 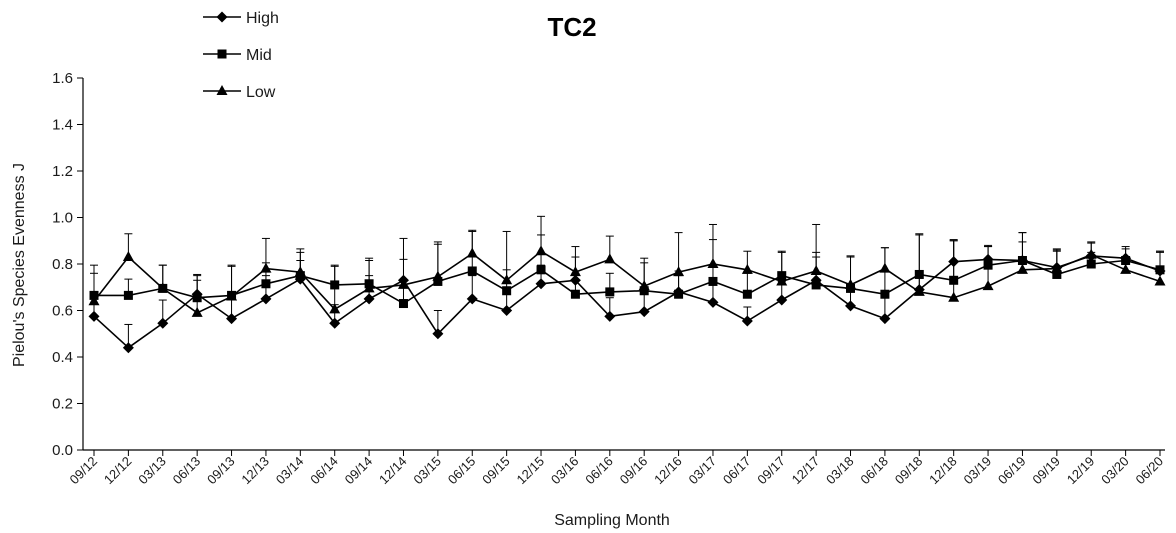 I want to click on x-tick-label: 09/16, so click(x=634, y=471).